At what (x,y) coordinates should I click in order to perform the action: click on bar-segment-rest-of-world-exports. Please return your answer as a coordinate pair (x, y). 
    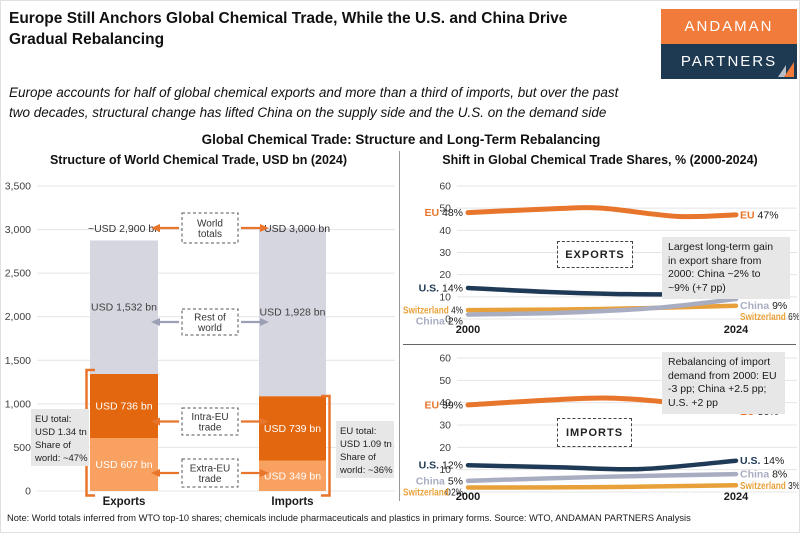
    Looking at the image, I should click on (124, 307).